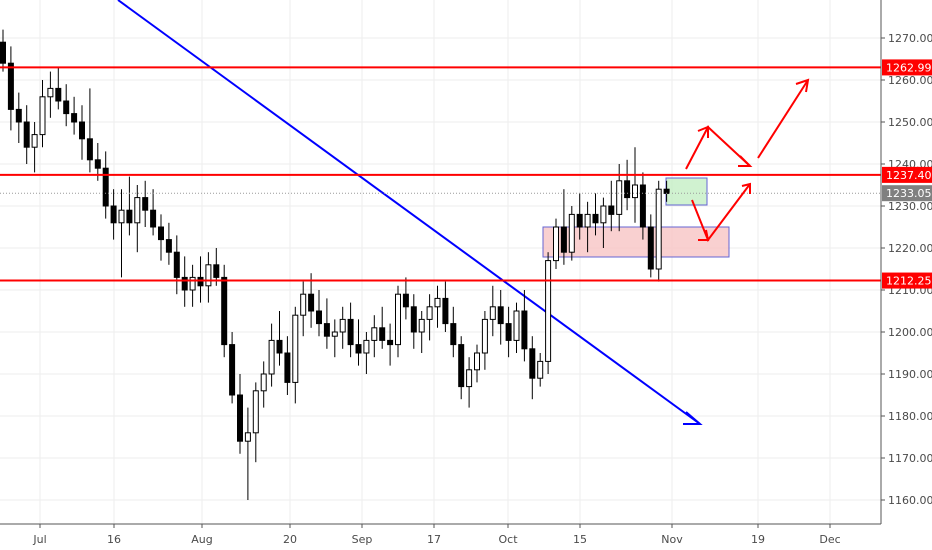 The width and height of the screenshot is (932, 550). What do you see at coordinates (758, 539) in the screenshot?
I see `x-tick-label: 19` at bounding box center [758, 539].